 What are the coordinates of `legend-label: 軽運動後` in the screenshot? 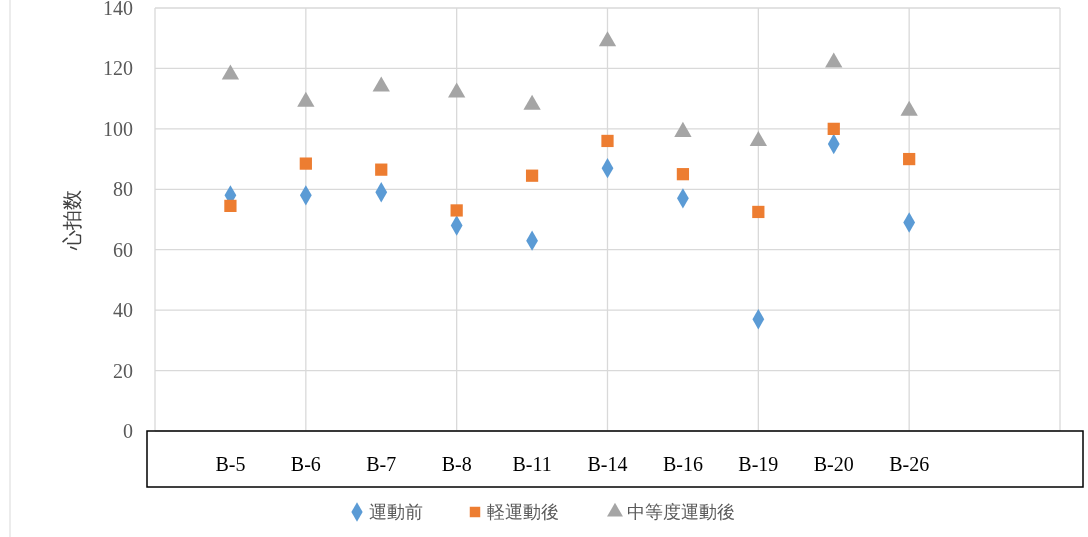 It's located at (523, 512).